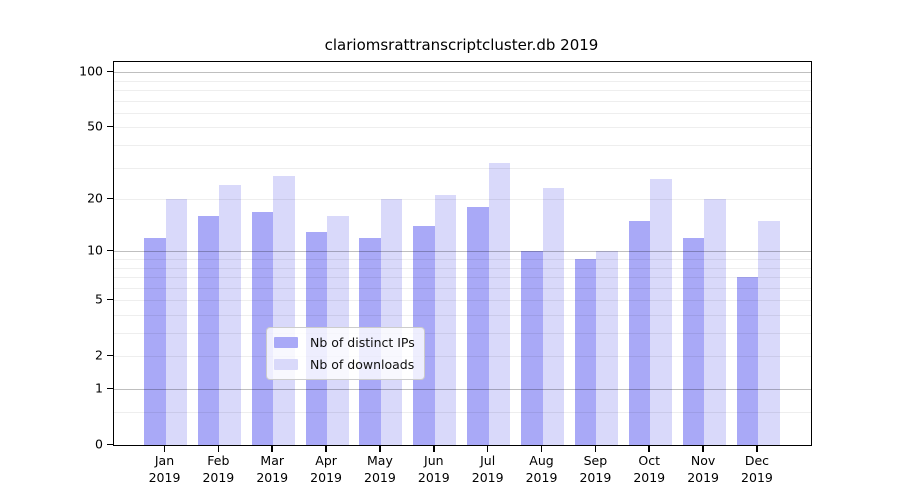 Image resolution: width=900 pixels, height=500 pixels. I want to click on x-tick-mark-jan, so click(164, 448).